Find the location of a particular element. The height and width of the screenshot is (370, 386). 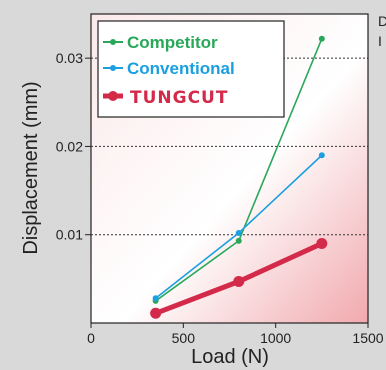

y-tick-label: 0.01 is located at coordinates (69, 235).